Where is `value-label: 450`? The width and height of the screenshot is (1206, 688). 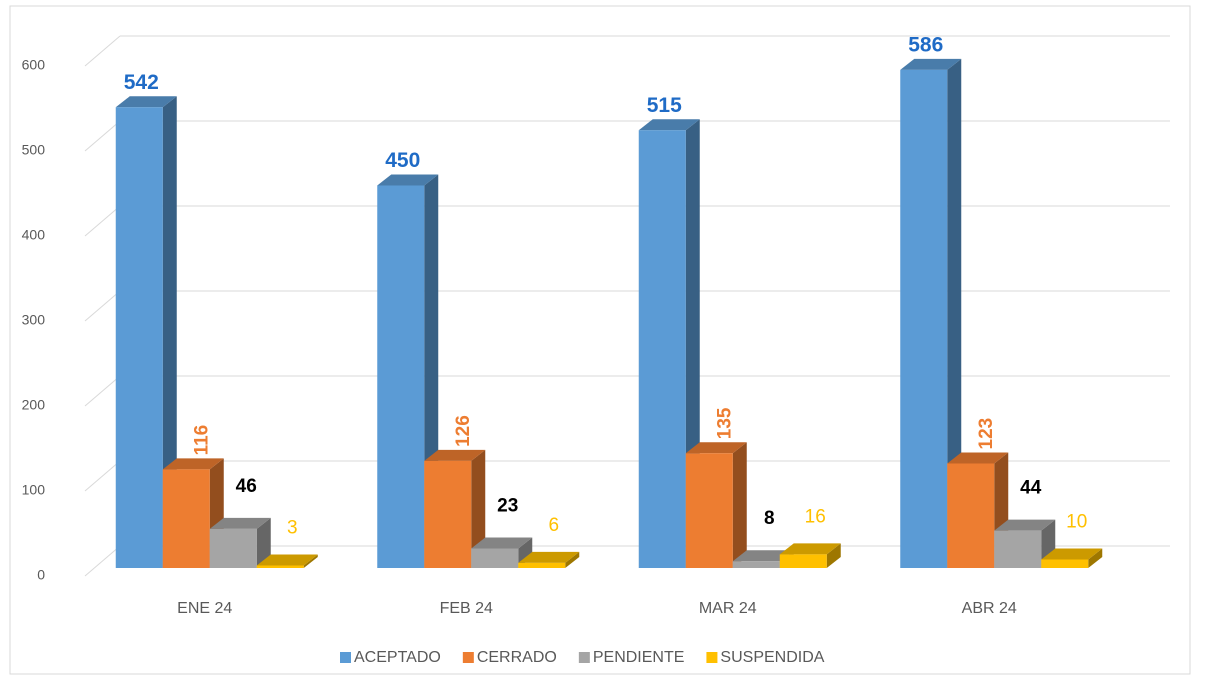
value-label: 450 is located at coordinates (402, 160).